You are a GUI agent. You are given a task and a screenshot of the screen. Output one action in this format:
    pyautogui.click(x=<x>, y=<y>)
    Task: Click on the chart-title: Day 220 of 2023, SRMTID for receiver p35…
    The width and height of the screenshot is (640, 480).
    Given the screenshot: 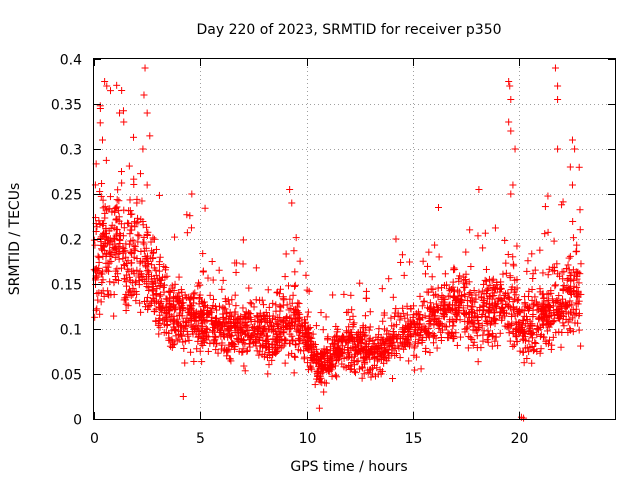 What is the action you would take?
    pyautogui.click(x=348, y=30)
    